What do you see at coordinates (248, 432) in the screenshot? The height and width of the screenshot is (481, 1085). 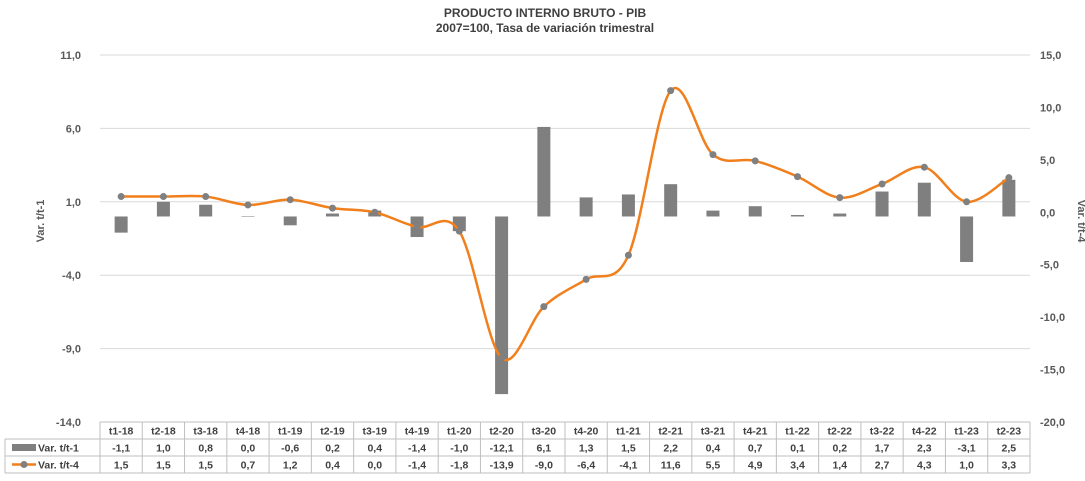 I see `category-label: t4-18` at bounding box center [248, 432].